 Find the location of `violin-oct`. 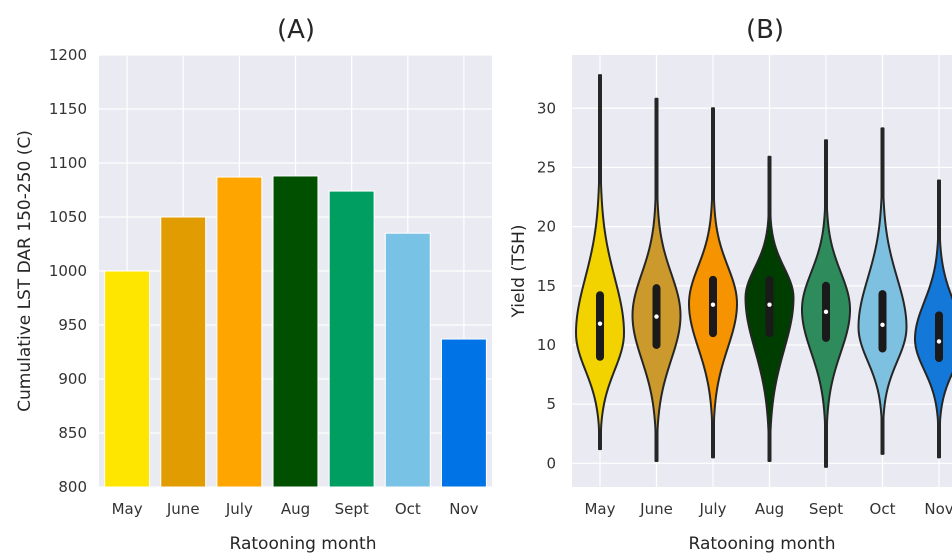

violin-oct is located at coordinates (882, 291).